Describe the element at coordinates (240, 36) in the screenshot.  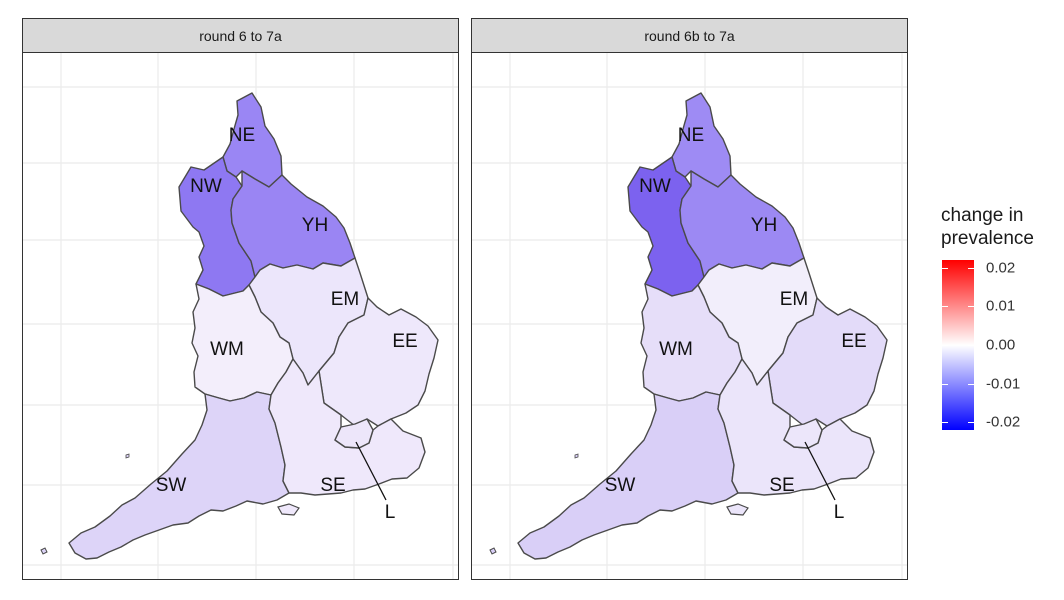
I see `panel-strip-title: round 6 to 7a` at that location.